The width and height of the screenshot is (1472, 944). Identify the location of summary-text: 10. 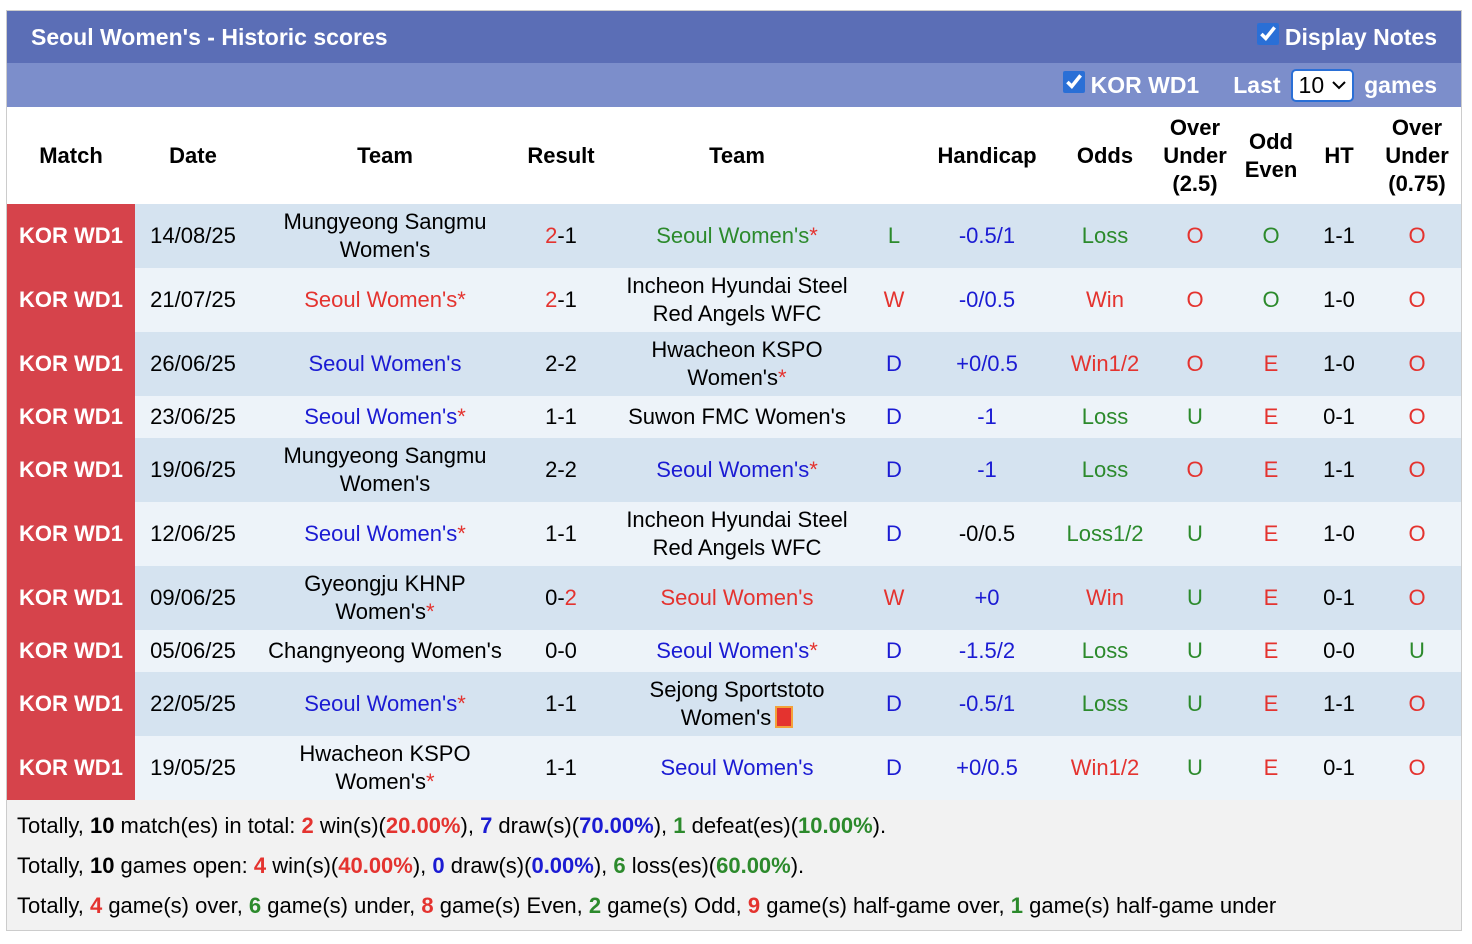
(102, 865).